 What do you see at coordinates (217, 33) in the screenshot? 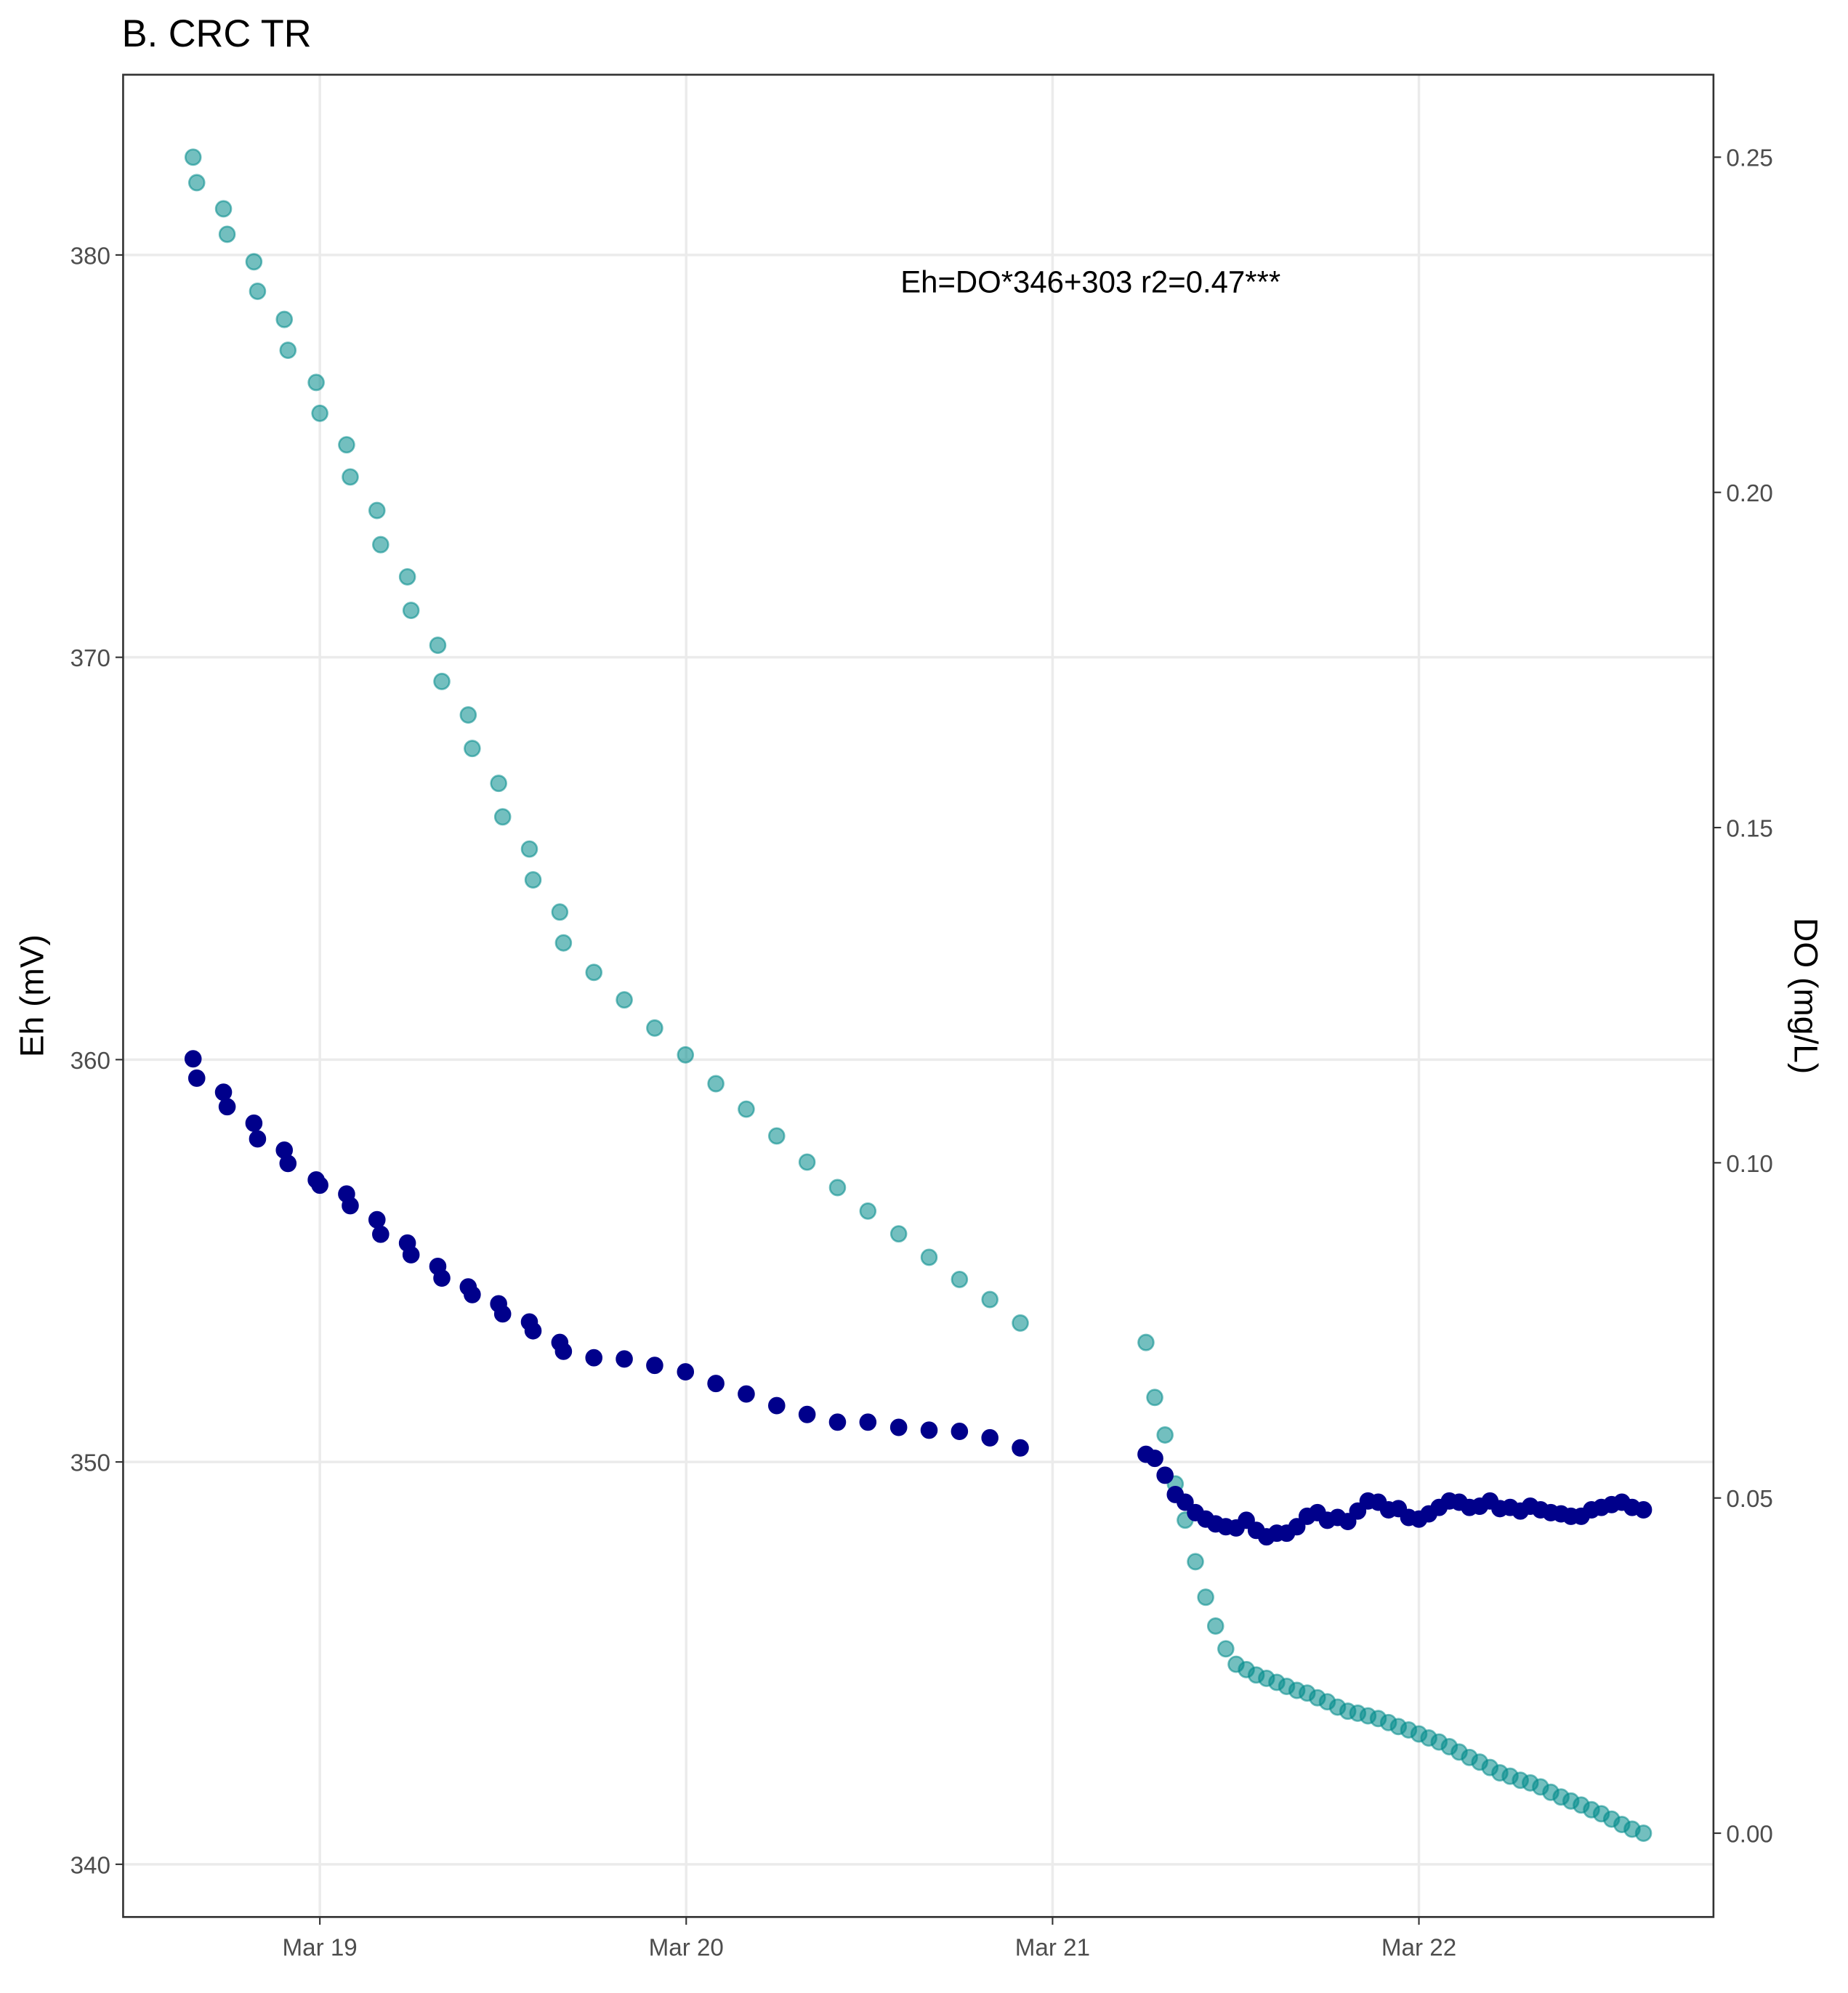
I see `chart-title: B. CRC TR` at bounding box center [217, 33].